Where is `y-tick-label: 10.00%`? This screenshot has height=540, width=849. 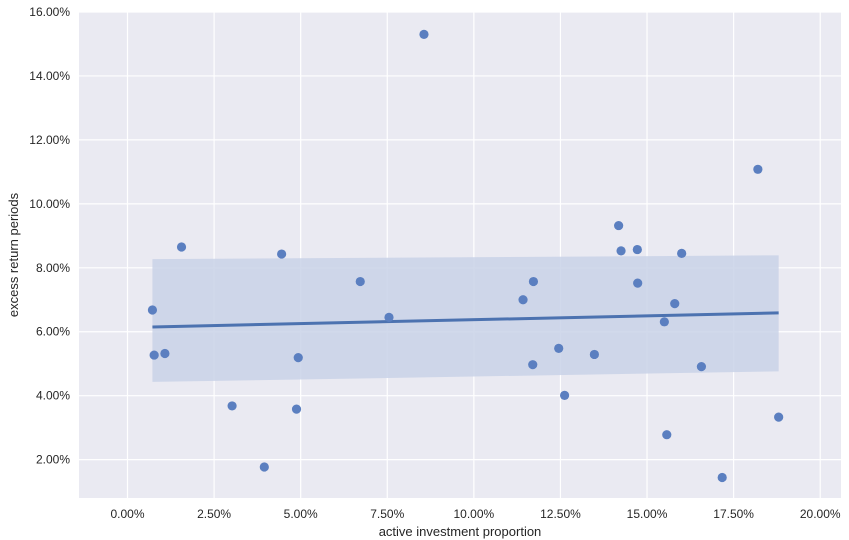 y-tick-label: 10.00% is located at coordinates (49, 204).